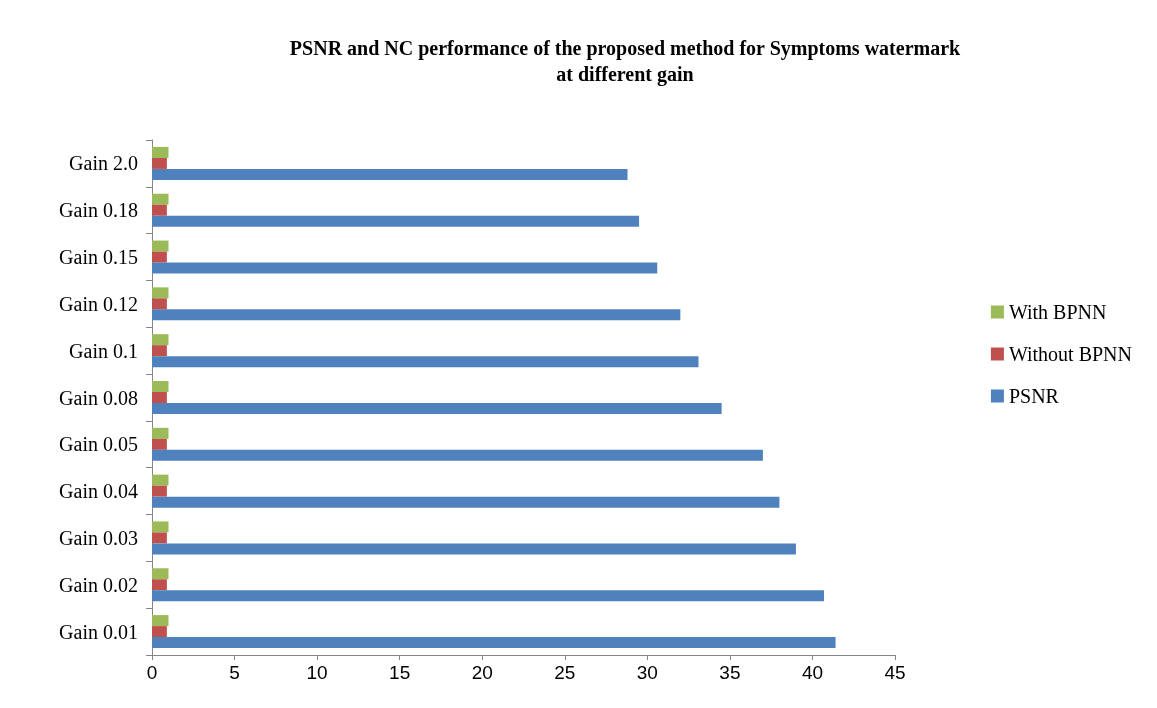 The image size is (1157, 708). I want to click on y-tick-label: Gain 0.01, so click(98, 631).